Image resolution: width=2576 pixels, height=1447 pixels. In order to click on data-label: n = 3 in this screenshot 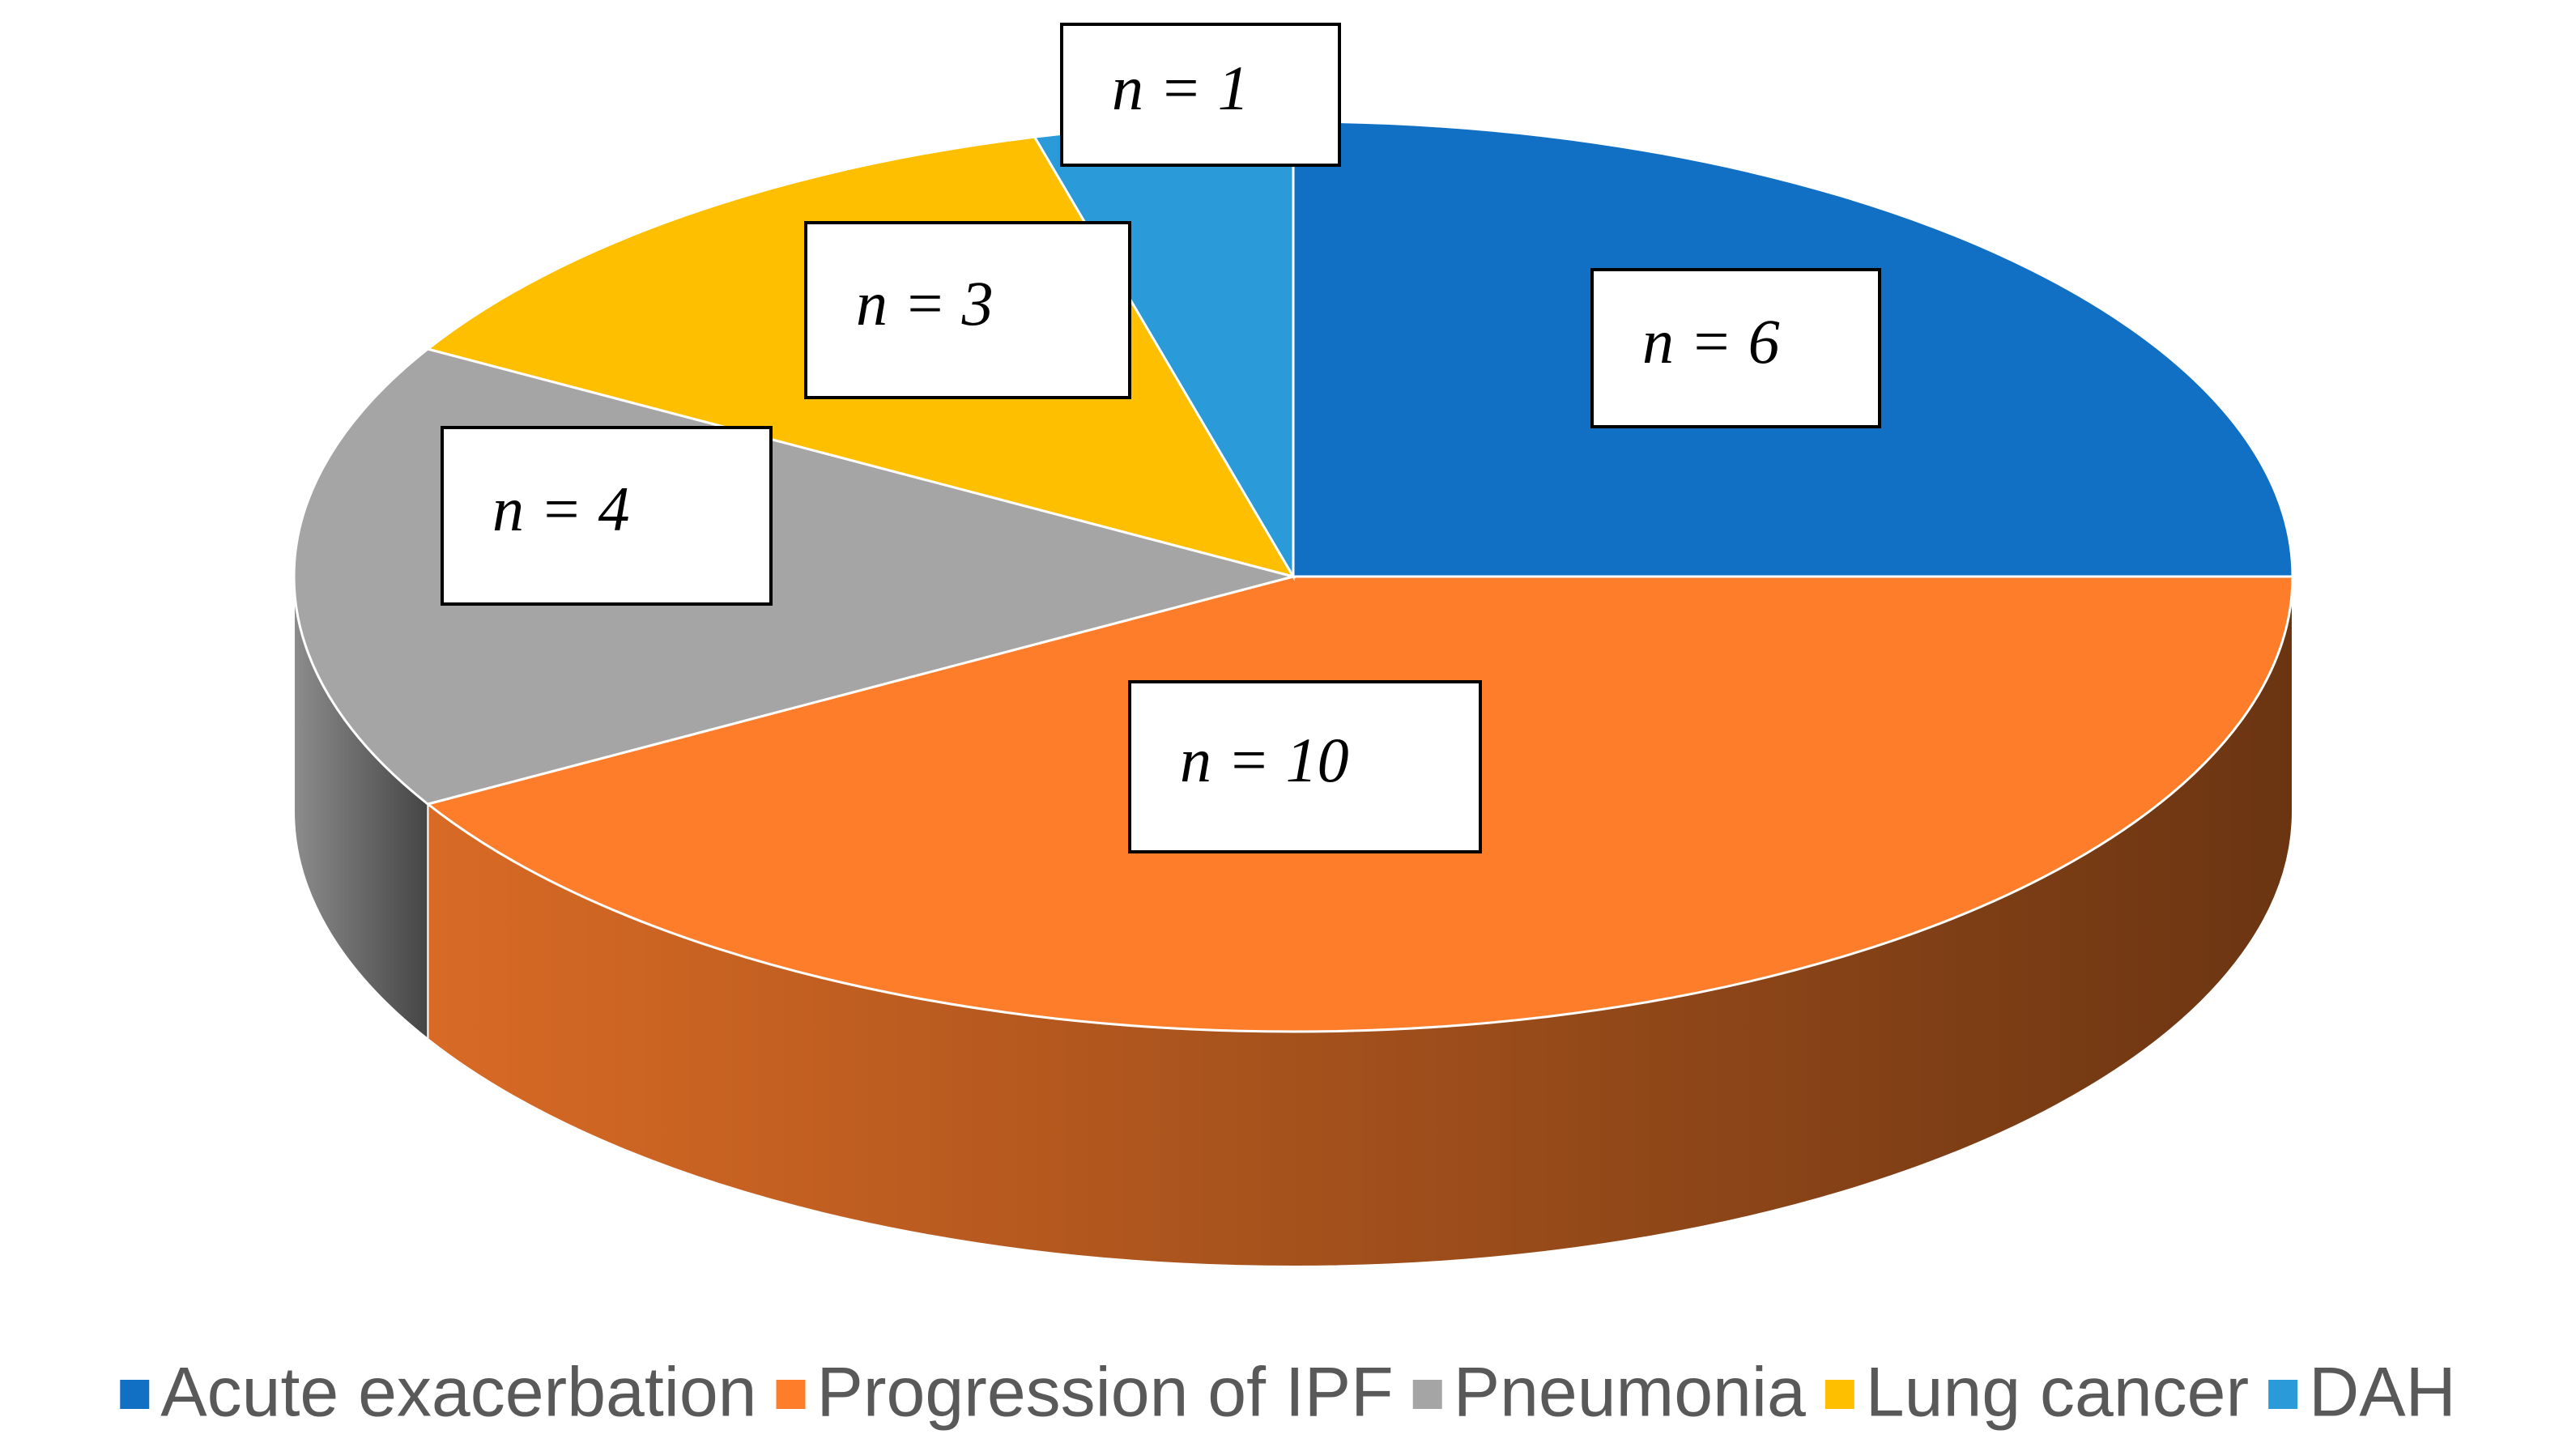, I will do `click(925, 303)`.